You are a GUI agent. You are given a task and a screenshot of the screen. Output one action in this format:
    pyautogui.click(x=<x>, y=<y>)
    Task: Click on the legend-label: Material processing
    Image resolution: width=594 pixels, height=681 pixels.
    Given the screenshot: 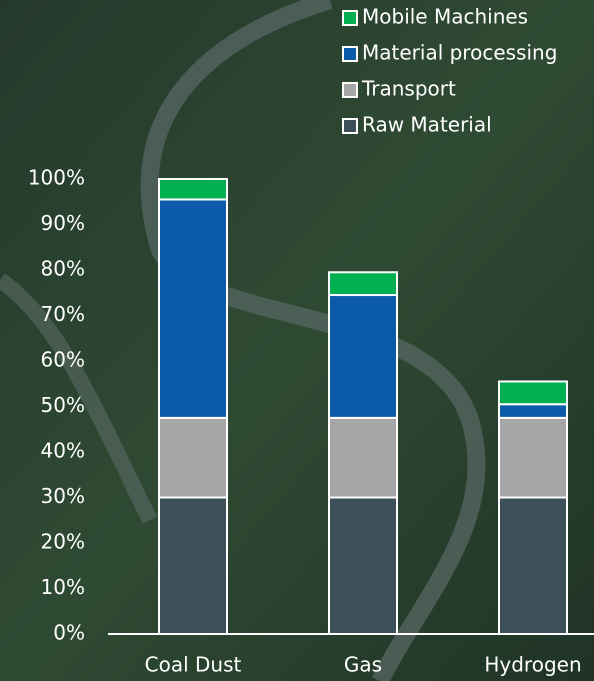 What is the action you would take?
    pyautogui.click(x=459, y=53)
    